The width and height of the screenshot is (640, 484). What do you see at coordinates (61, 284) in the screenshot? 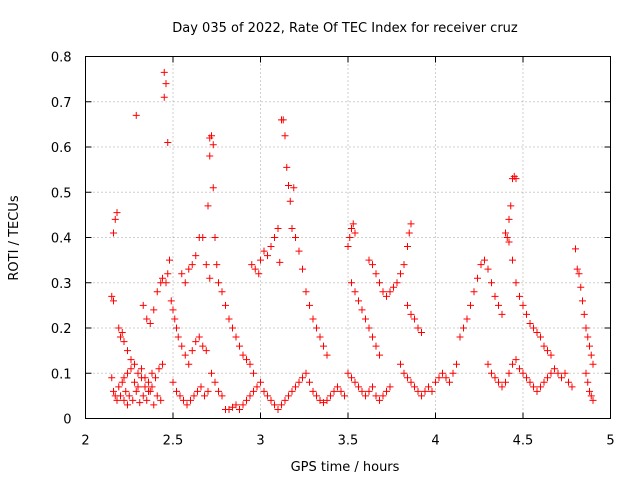
I see `y-tick-label: 0.3` at bounding box center [61, 284].